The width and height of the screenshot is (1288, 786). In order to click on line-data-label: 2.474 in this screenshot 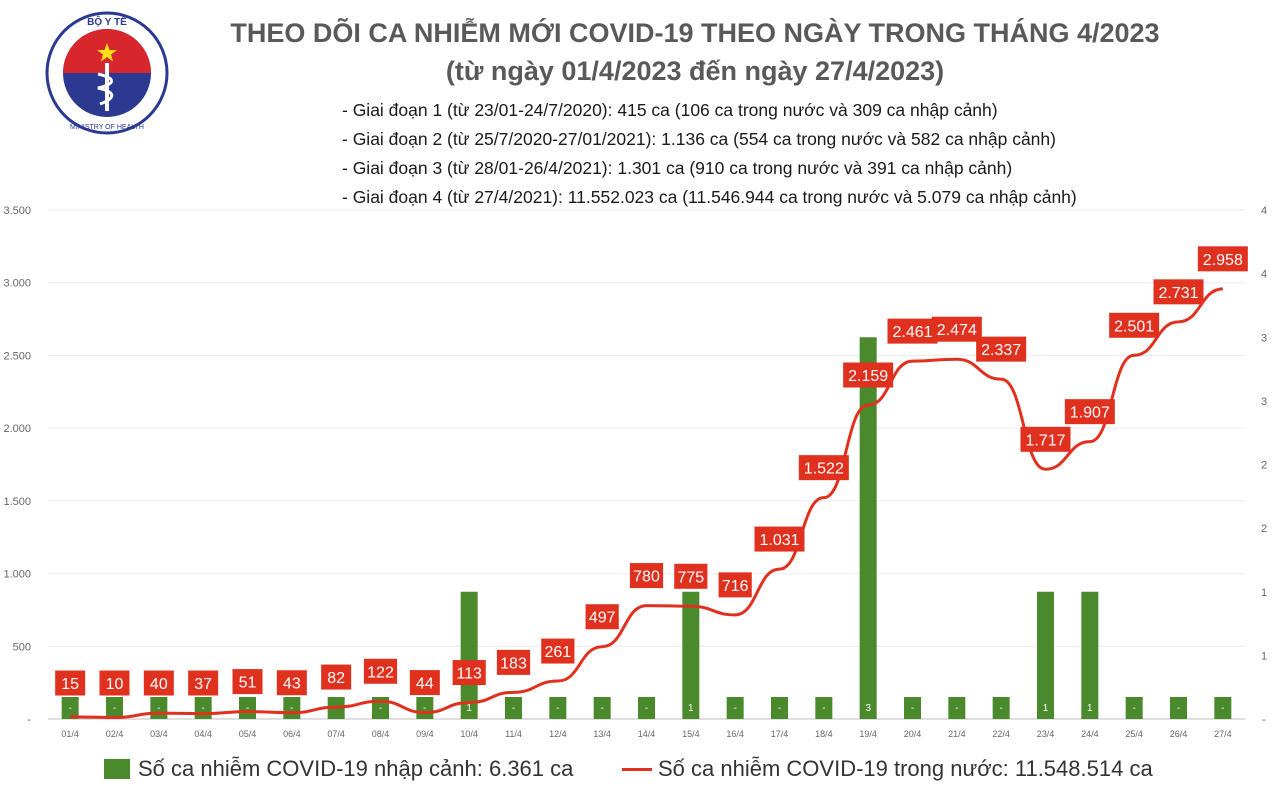, I will do `click(957, 330)`.